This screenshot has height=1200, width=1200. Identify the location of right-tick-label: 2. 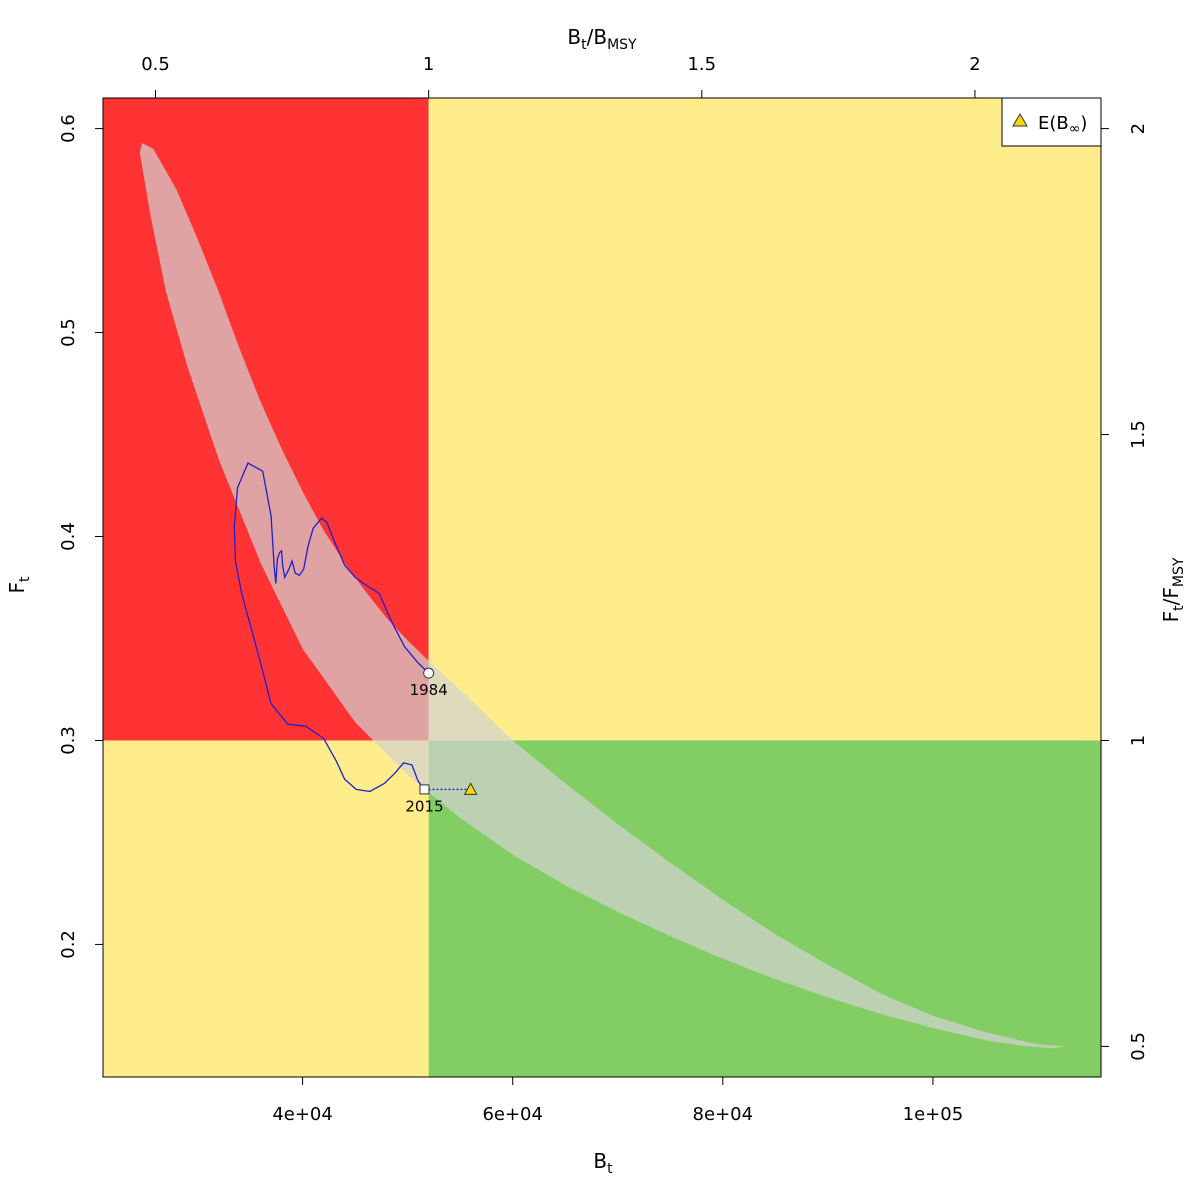
(1138, 128).